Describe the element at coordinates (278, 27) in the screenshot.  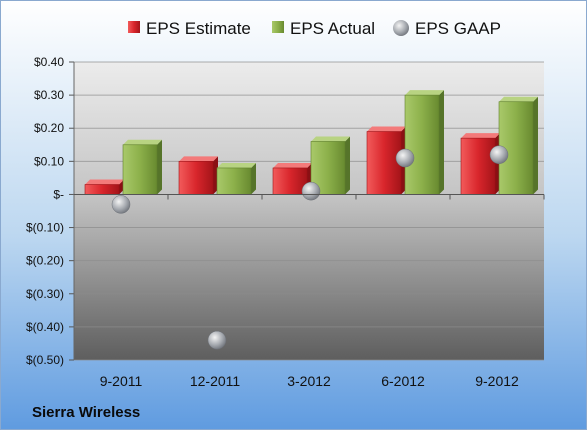
I see `legend-swatch-eps-actual` at that location.